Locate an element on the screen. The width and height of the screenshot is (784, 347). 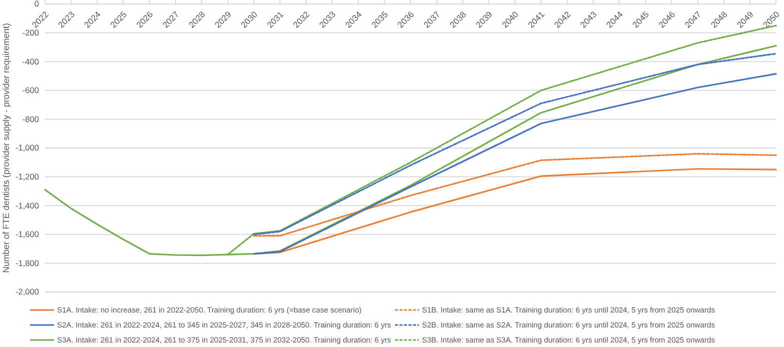
y-tick-label: -1,200 is located at coordinates (27, 176).